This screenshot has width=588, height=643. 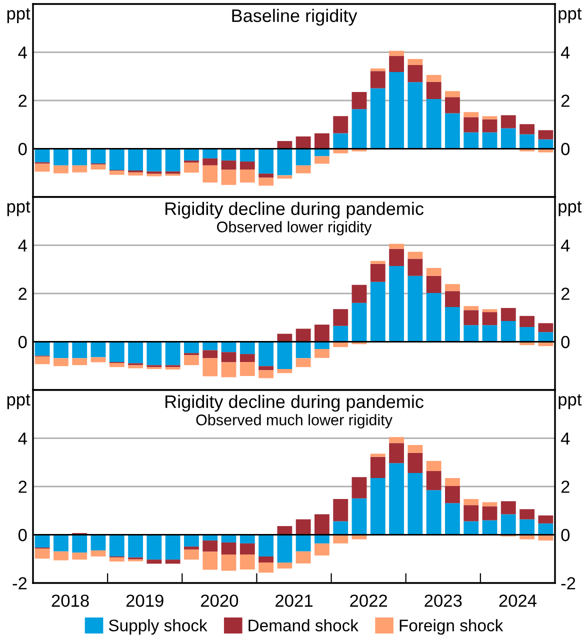 What do you see at coordinates (294, 228) in the screenshot?
I see `text: Observed lower rigidity` at bounding box center [294, 228].